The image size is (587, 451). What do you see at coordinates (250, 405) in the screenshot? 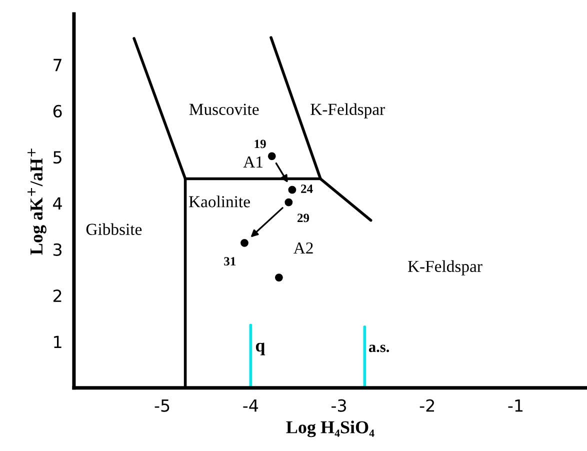
I see `x-tick-label: -4` at bounding box center [250, 405].